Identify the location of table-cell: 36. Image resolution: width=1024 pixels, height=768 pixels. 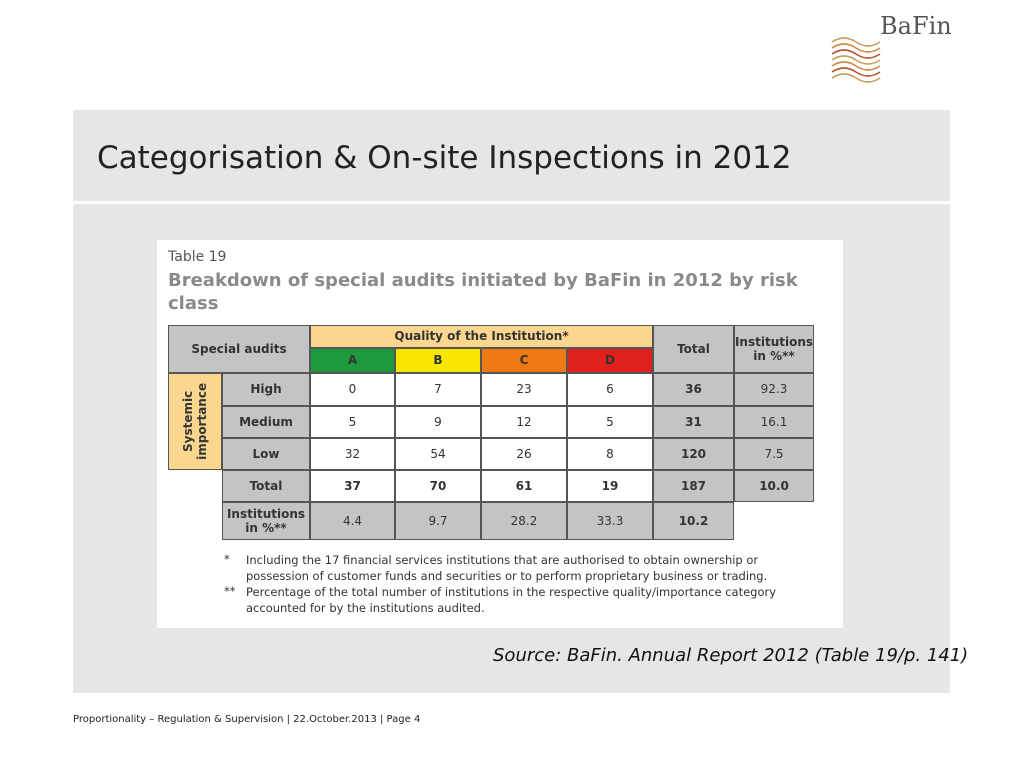
(693, 389).